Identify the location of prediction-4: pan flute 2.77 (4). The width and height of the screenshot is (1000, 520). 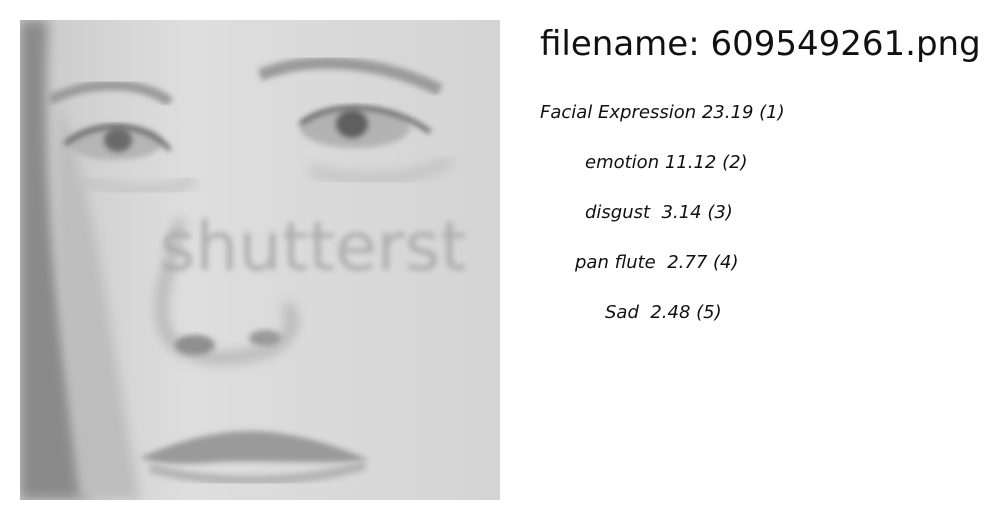
(657, 262).